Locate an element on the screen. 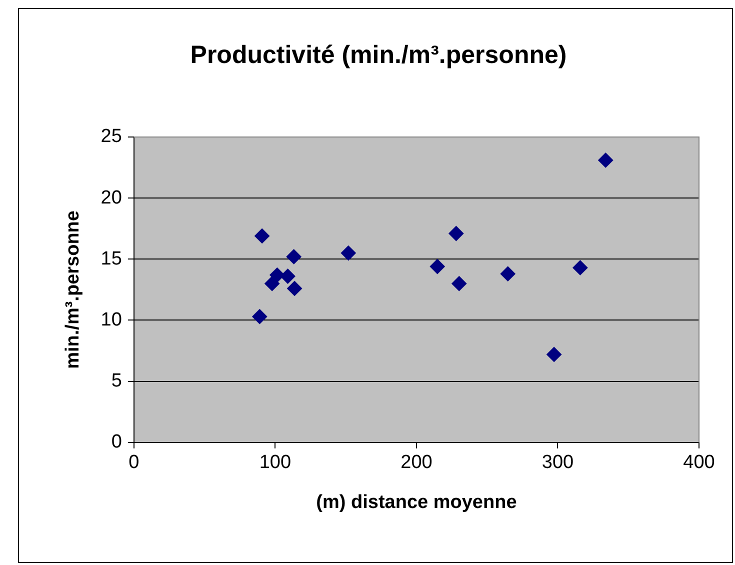 The width and height of the screenshot is (735, 565). y-tick-label: 0 is located at coordinates (116, 442).